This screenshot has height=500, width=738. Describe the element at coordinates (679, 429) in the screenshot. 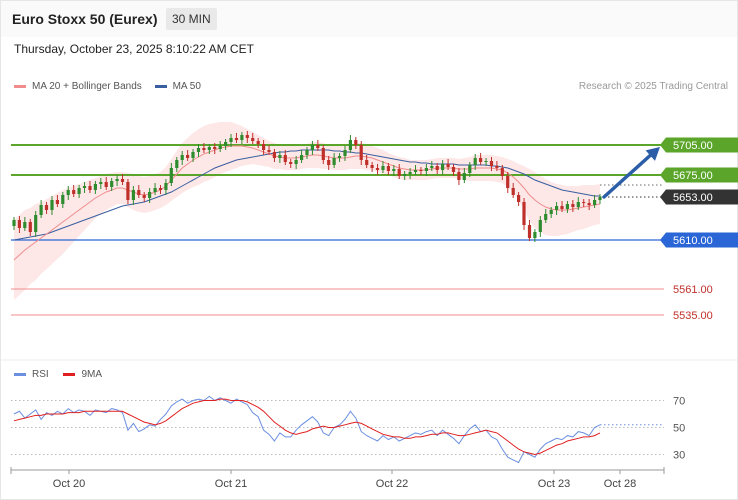

I see `rsi-tick-50: 50` at that location.